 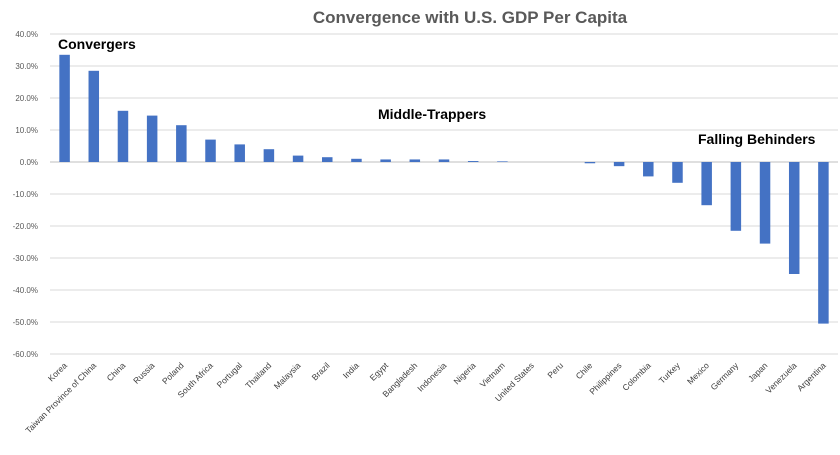 What do you see at coordinates (379, 371) in the screenshot?
I see `x-tick-label-egypt: Egypt` at bounding box center [379, 371].